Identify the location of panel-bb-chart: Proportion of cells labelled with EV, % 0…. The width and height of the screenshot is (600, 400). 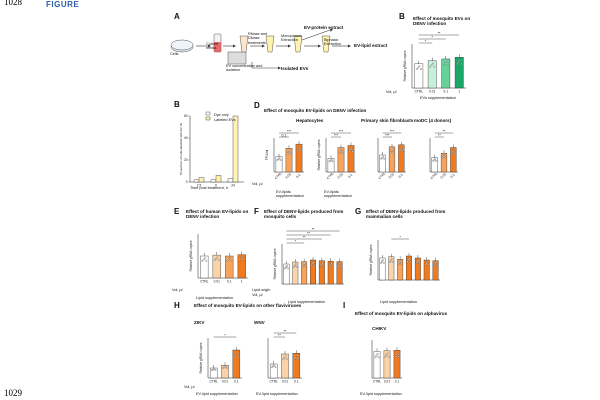
(211, 149).